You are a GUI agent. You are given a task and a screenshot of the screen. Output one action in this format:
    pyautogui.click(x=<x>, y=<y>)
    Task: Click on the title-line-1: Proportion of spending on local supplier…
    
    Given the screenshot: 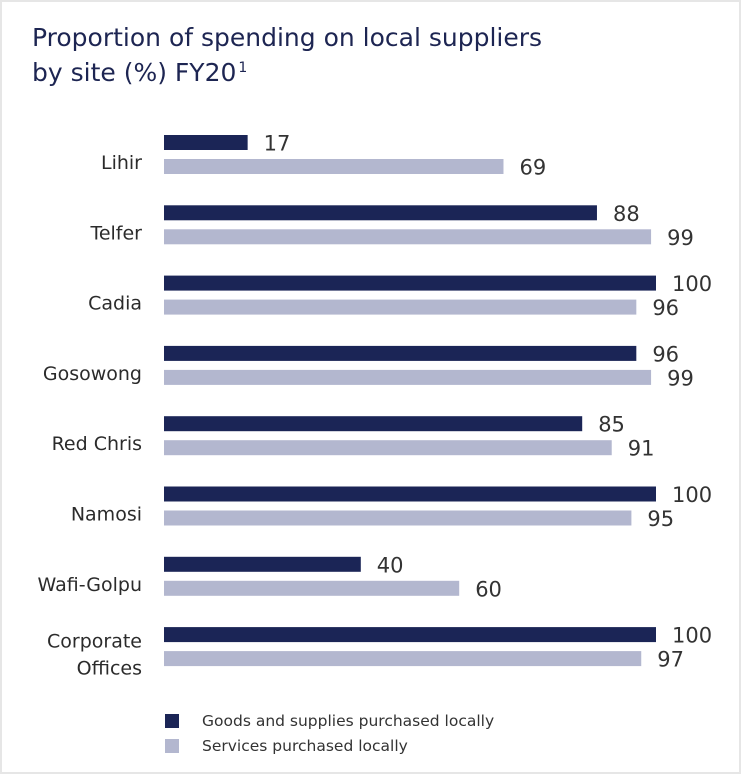 What is the action you would take?
    pyautogui.click(x=287, y=37)
    